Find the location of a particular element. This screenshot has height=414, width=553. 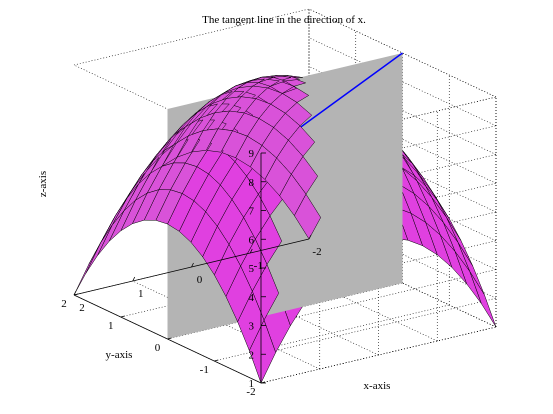

z-tick-label: 5 is located at coordinates (252, 269).